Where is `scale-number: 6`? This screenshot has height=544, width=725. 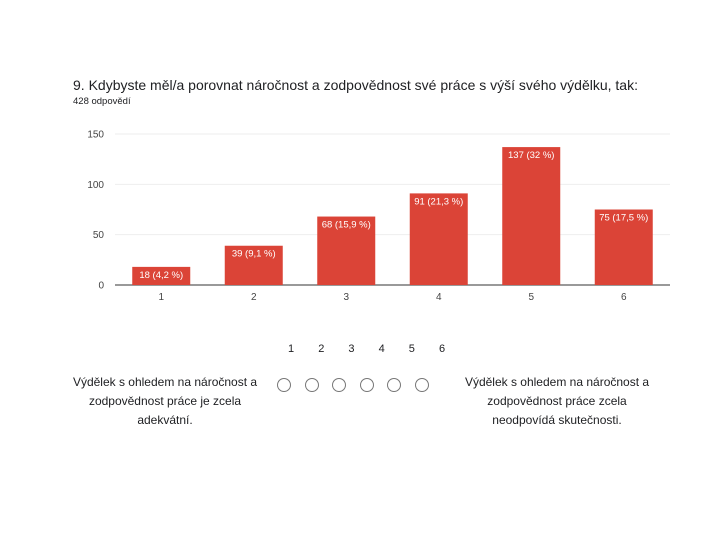
scale-number: 6 is located at coordinates (442, 349).